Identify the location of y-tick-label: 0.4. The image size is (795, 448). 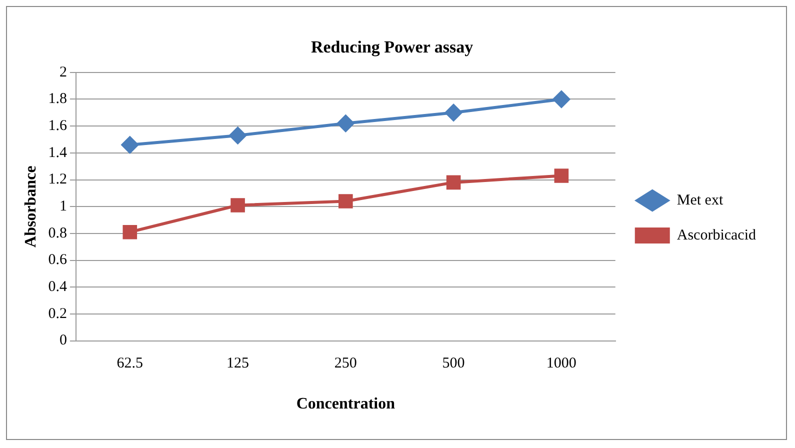
(58, 287).